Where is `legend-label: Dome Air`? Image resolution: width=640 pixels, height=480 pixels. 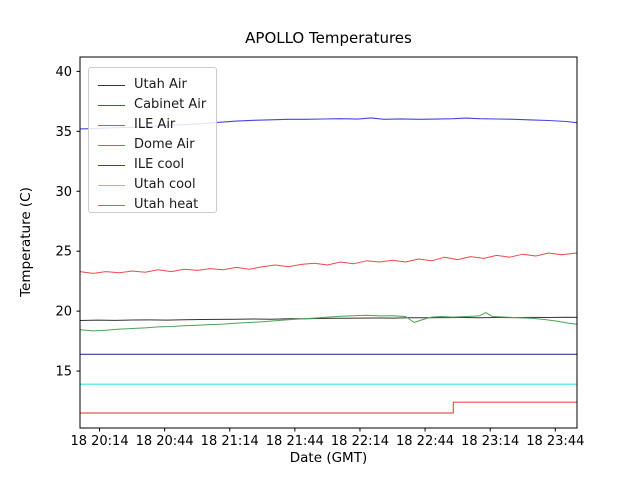 legend-label: Dome Air is located at coordinates (164, 144).